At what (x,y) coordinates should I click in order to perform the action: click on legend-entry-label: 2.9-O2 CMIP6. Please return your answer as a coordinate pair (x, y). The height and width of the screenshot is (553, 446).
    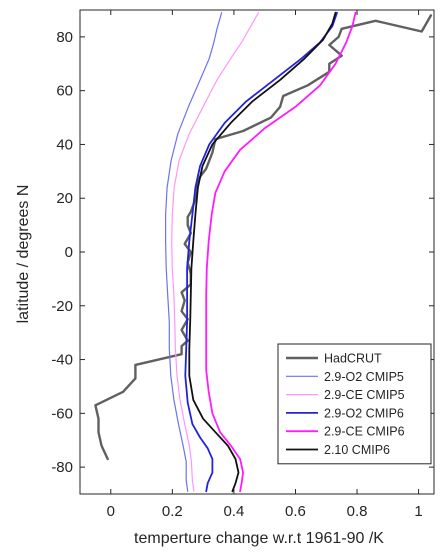
    Looking at the image, I should click on (364, 413).